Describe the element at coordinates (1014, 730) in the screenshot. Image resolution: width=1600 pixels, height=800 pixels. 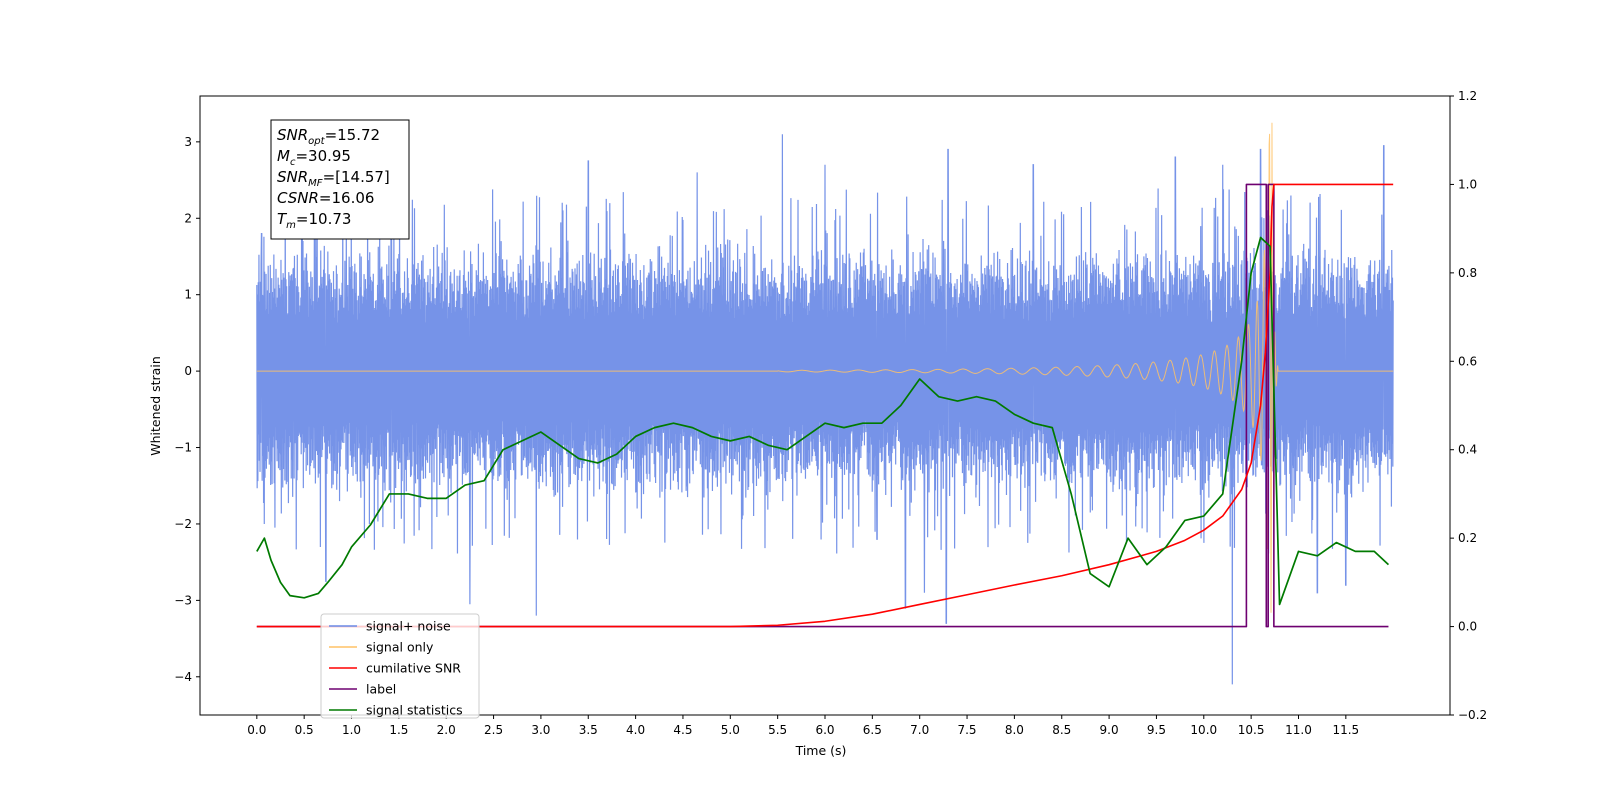
I see `x-tick-label: 8.0` at that location.